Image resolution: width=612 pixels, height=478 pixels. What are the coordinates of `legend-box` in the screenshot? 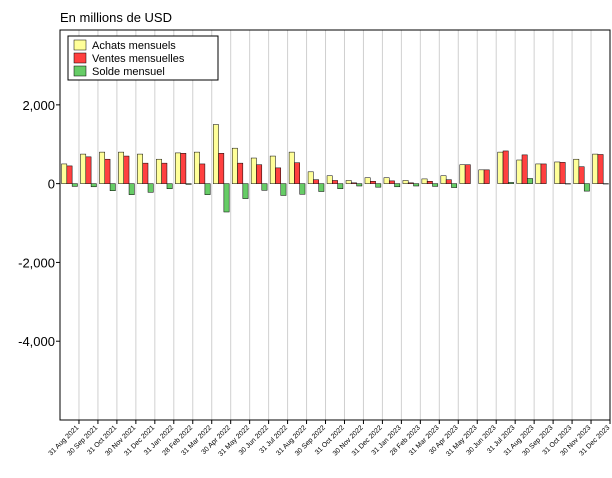 It's located at (143, 58).